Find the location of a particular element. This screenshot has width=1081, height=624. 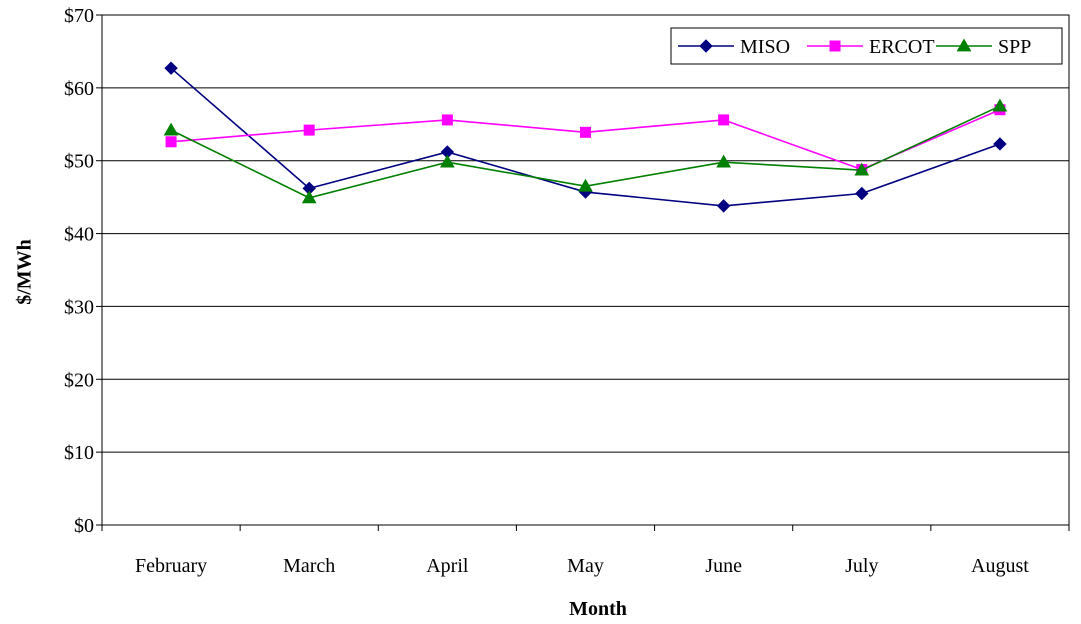

x-axis: February March April May June July August is located at coordinates (585, 551).